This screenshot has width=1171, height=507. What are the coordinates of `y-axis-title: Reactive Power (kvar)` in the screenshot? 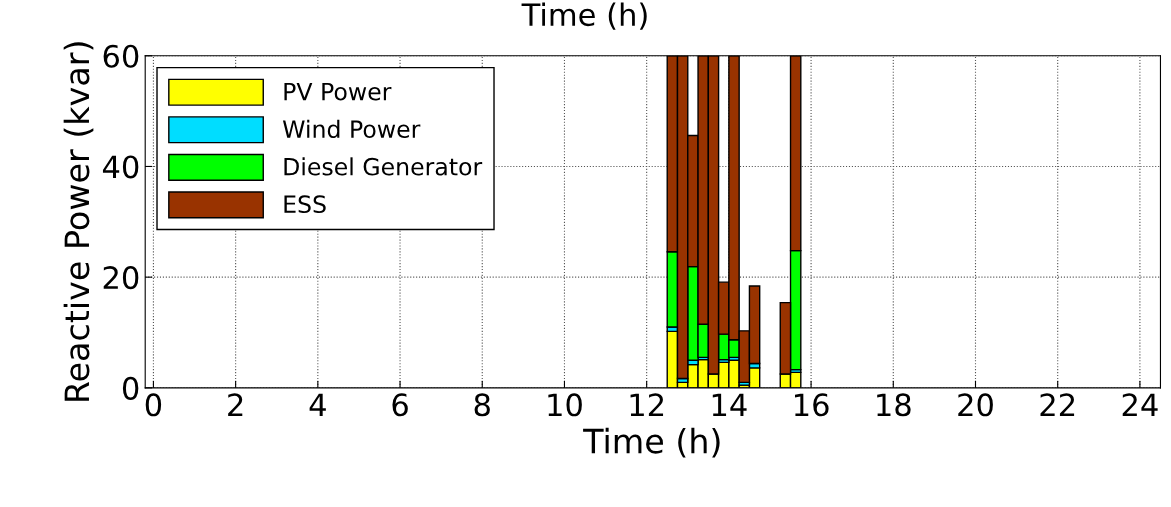 It's located at (78, 221).